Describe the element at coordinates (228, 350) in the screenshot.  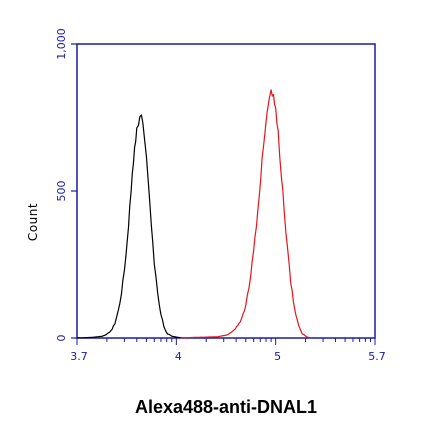
I see `x-axis-ticks: 3.7 4 5 5.7` at that location.